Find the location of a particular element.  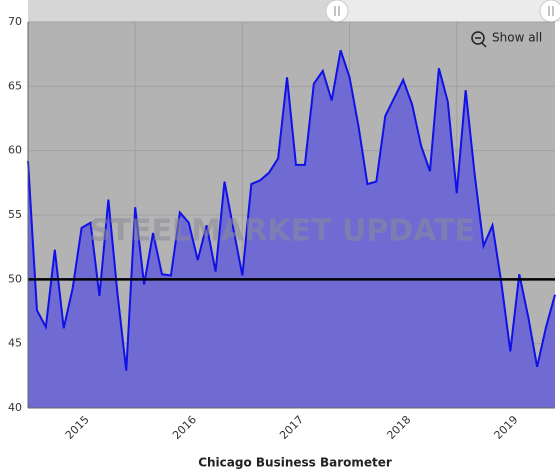

watermark: STEELMARKET UPDATE is located at coordinates (282, 231).